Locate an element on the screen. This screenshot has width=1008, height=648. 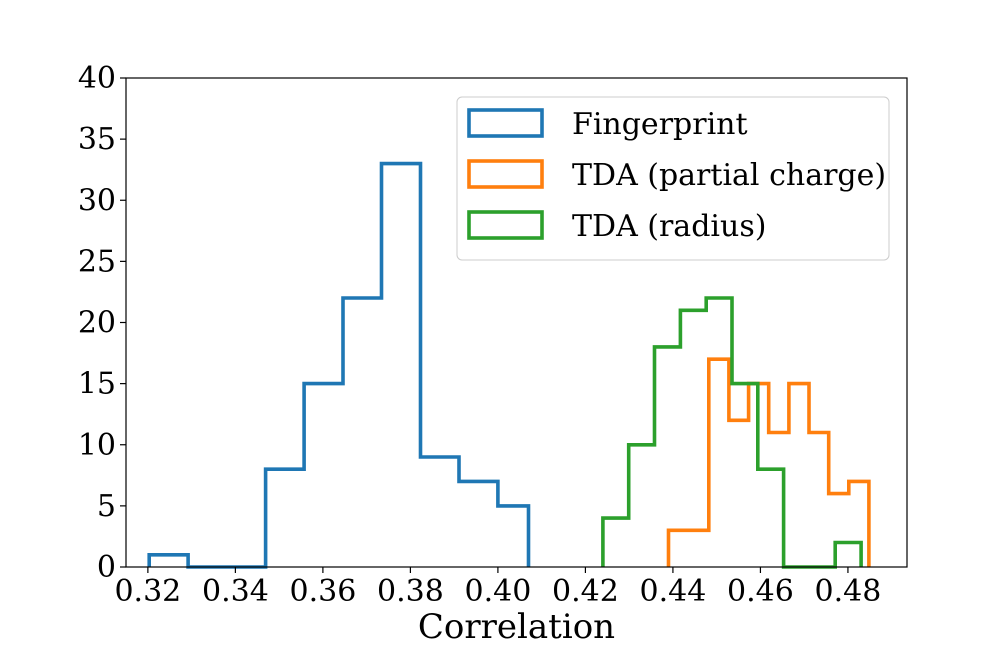
y-tick-label: 5 is located at coordinates (106, 506).